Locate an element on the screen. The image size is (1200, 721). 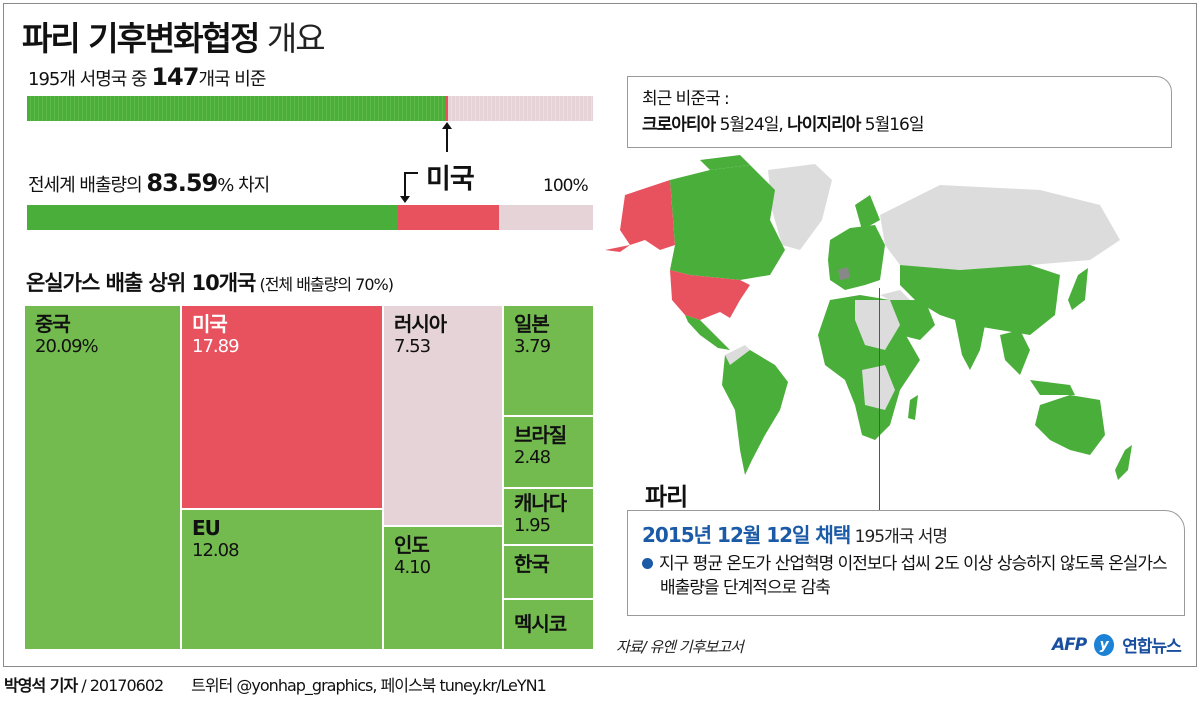
signatory-count: 195개국 서명 is located at coordinates (899, 537).